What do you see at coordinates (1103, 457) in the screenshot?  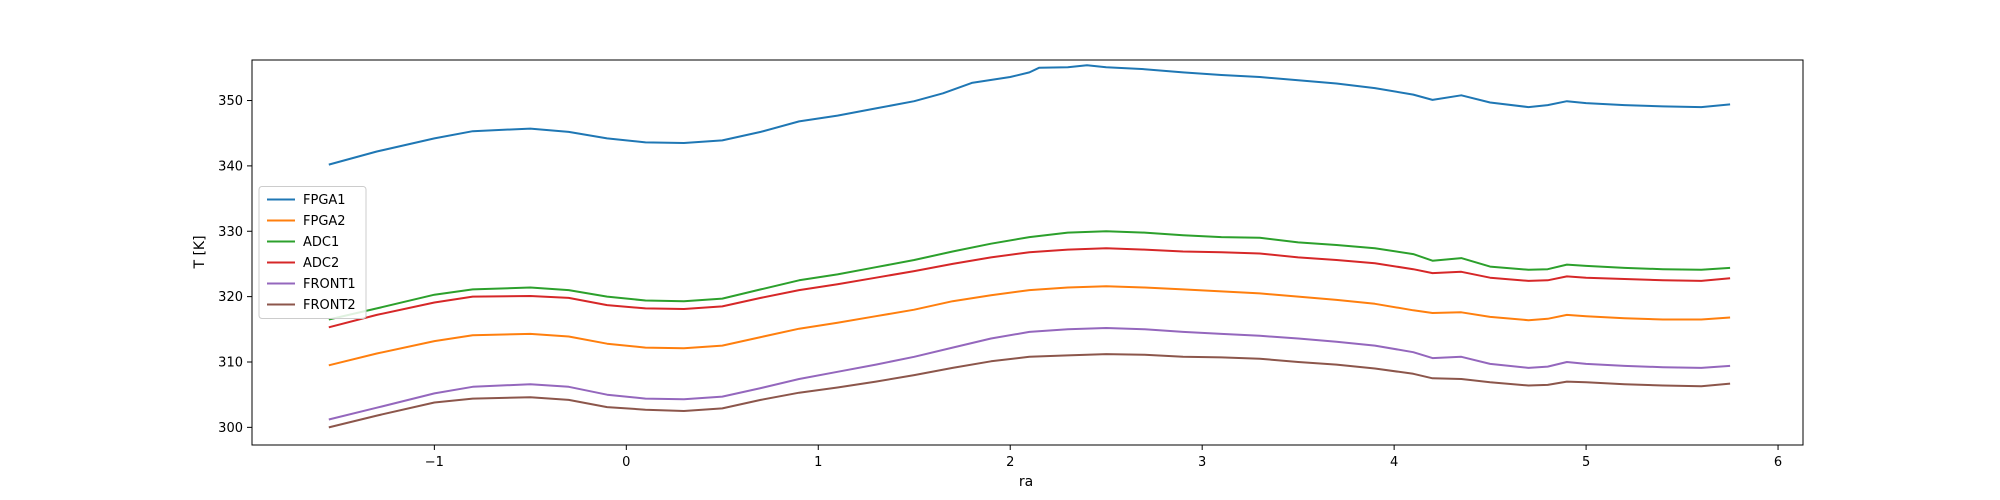 I see `x-axis: −1 0 1 2 3 4 5 6` at bounding box center [1103, 457].